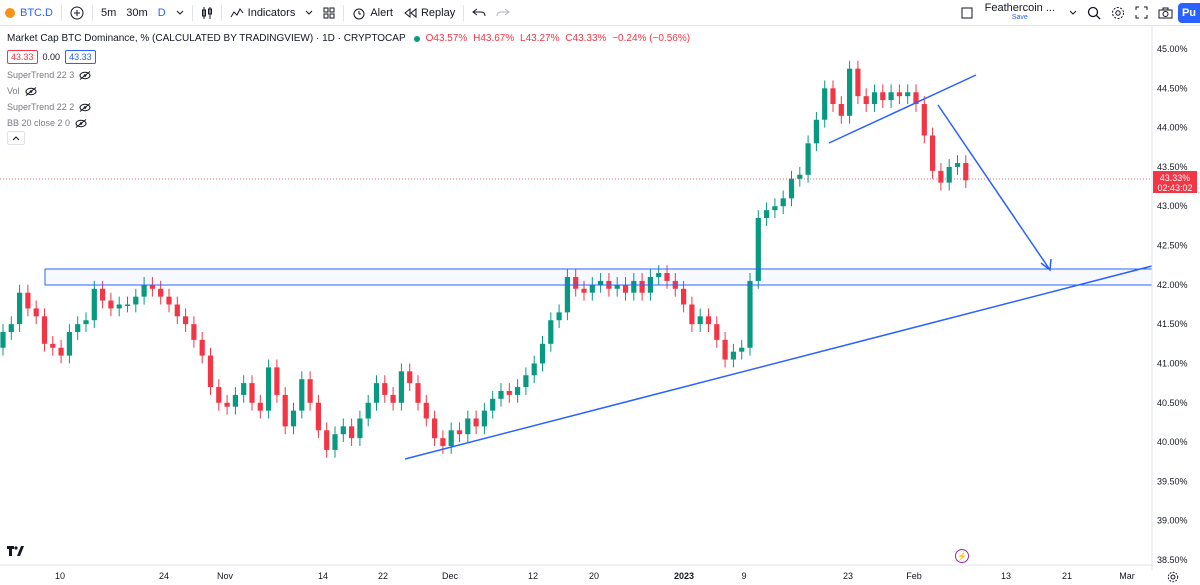 Image resolution: width=1200 pixels, height=585 pixels. Describe the element at coordinates (914, 576) in the screenshot. I see `time-tick-label: Feb` at that location.